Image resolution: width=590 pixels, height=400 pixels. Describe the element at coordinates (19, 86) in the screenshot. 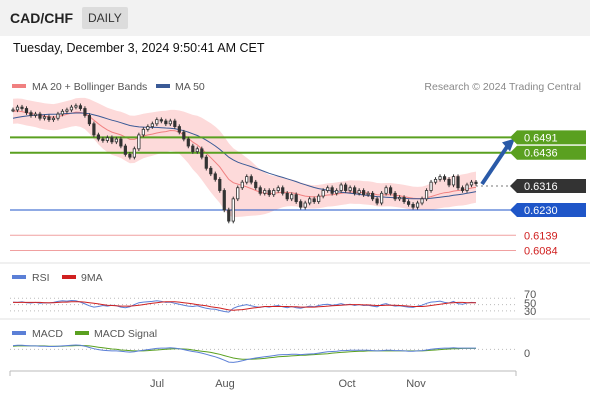

I see `ma20-legend-swatch` at that location.